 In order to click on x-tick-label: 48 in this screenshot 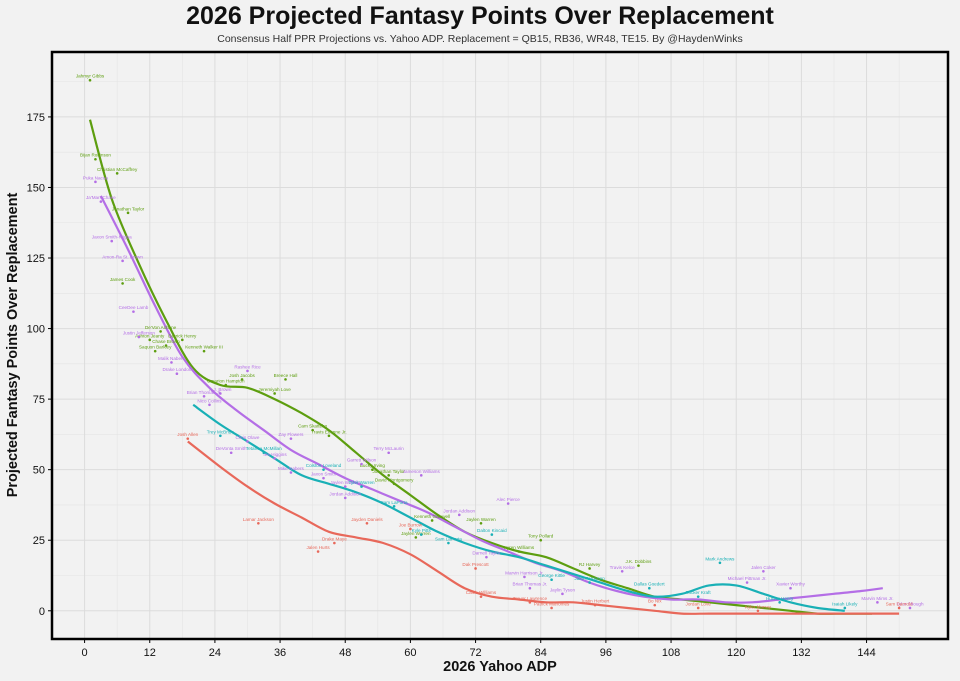, I will do `click(345, 653)`.